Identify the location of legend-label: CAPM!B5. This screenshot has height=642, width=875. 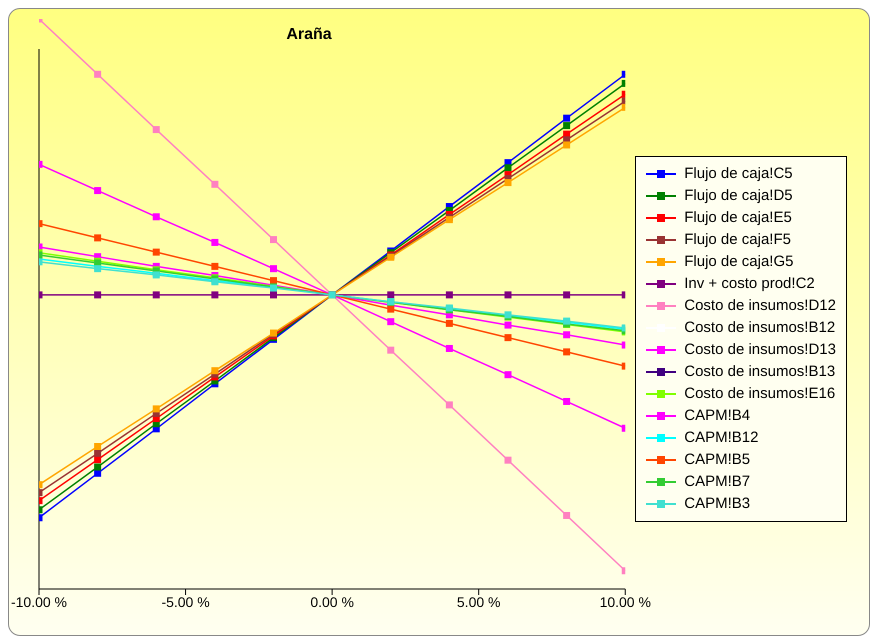
(717, 460).